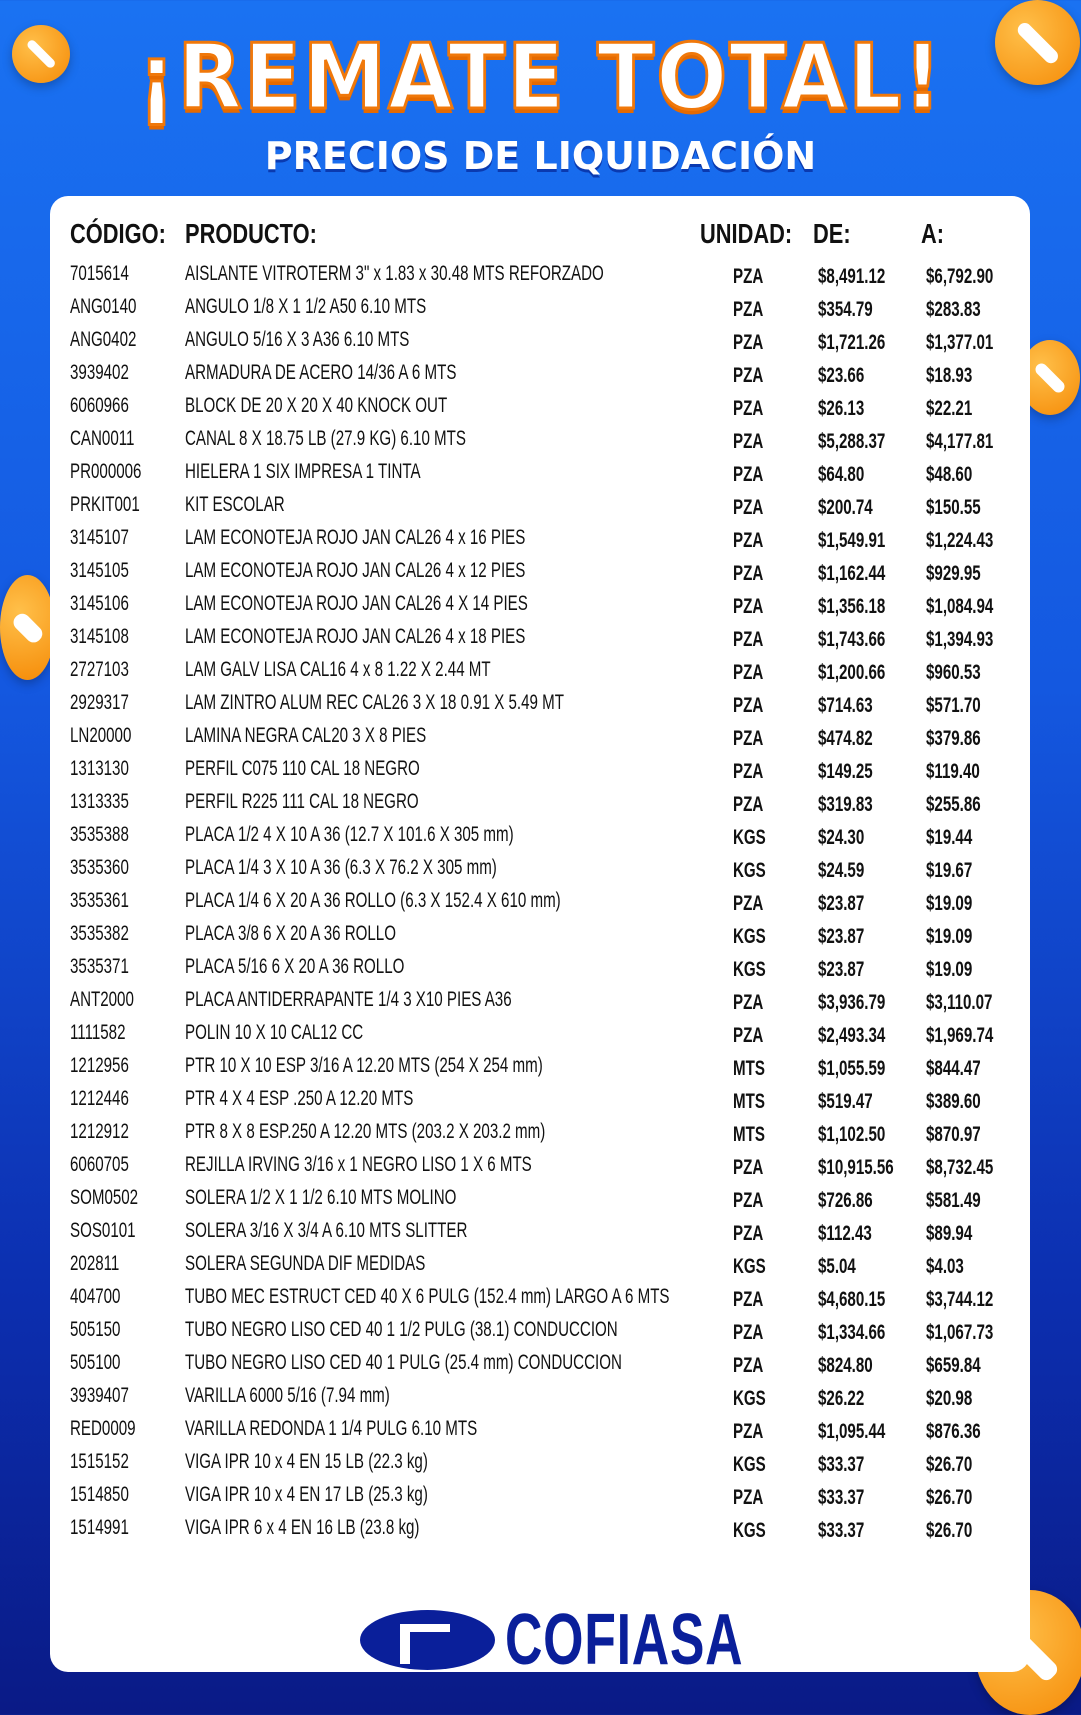 This screenshot has width=1081, height=1715. What do you see at coordinates (959, 1002) in the screenshot?
I see `price-to: $3,110.07` at bounding box center [959, 1002].